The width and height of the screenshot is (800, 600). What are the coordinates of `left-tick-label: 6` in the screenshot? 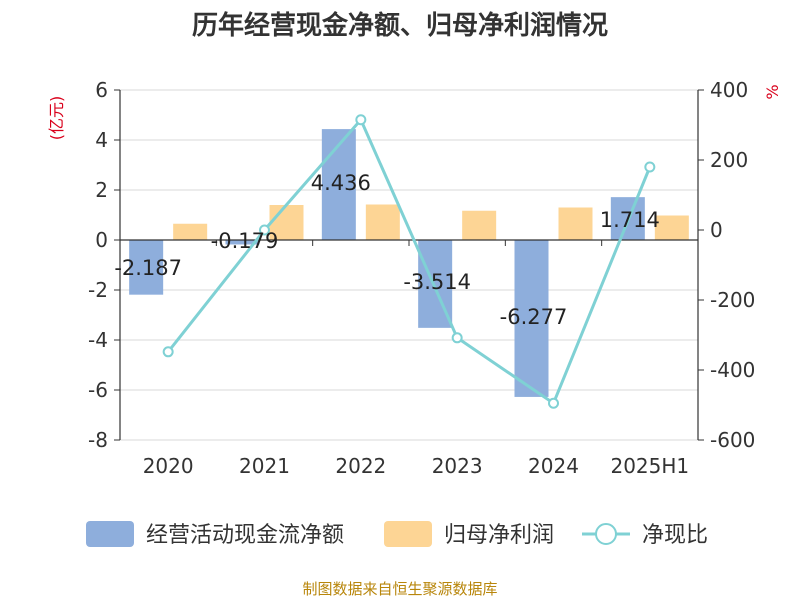 It's located at (101, 90).